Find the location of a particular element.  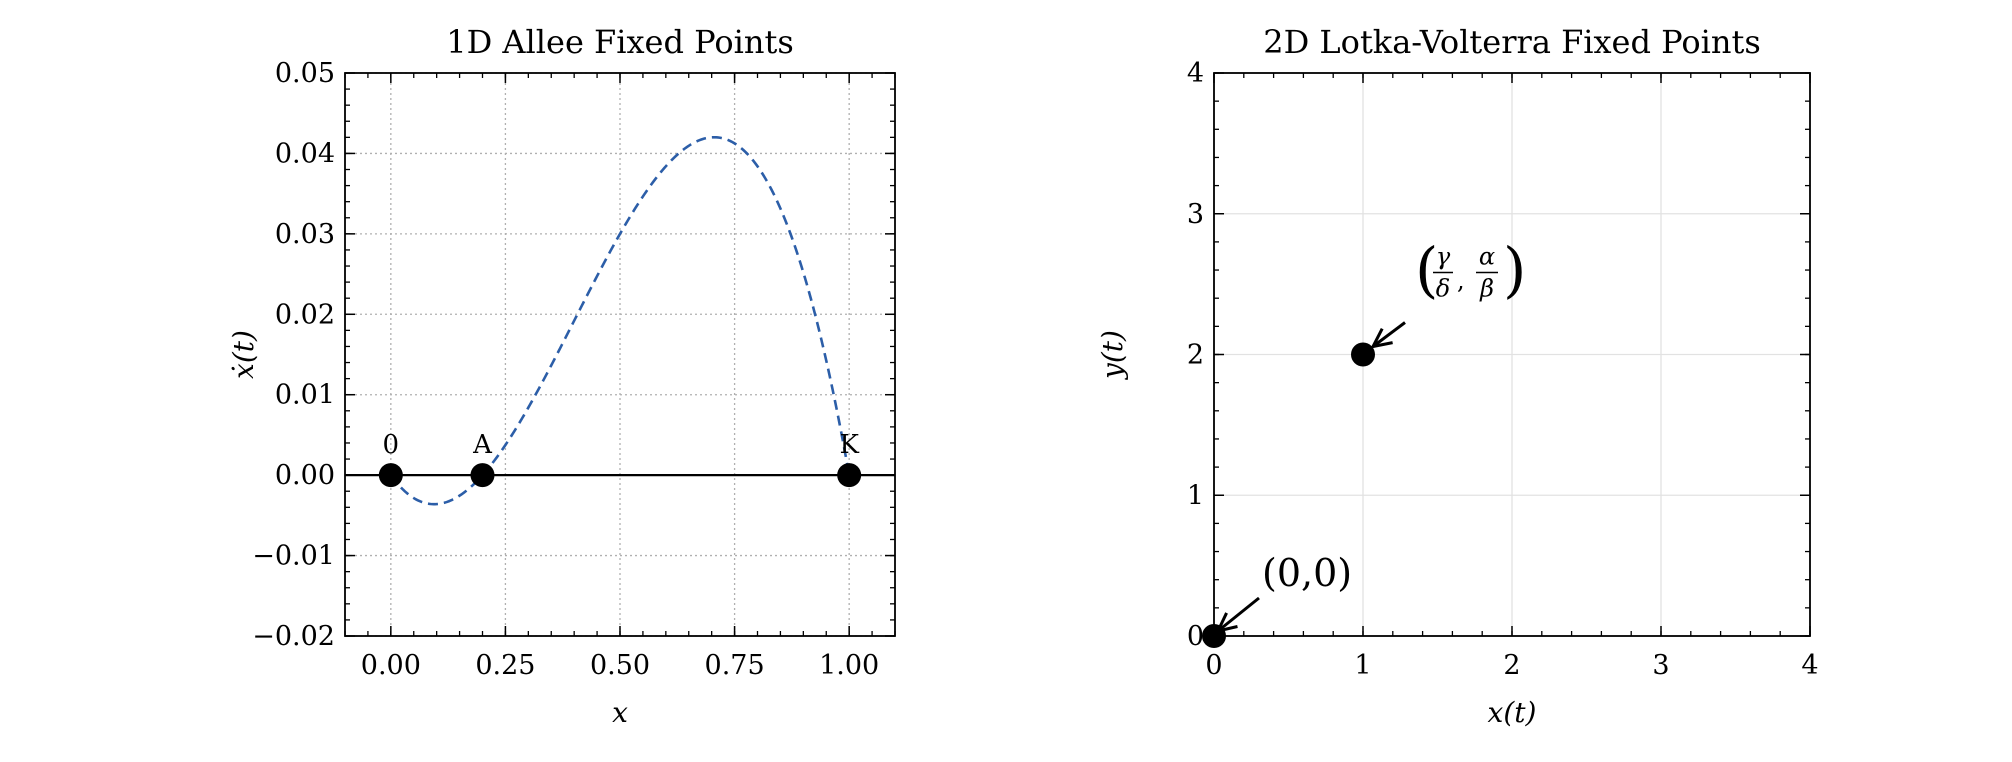

x-tick-label: 4 is located at coordinates (1809, 665).